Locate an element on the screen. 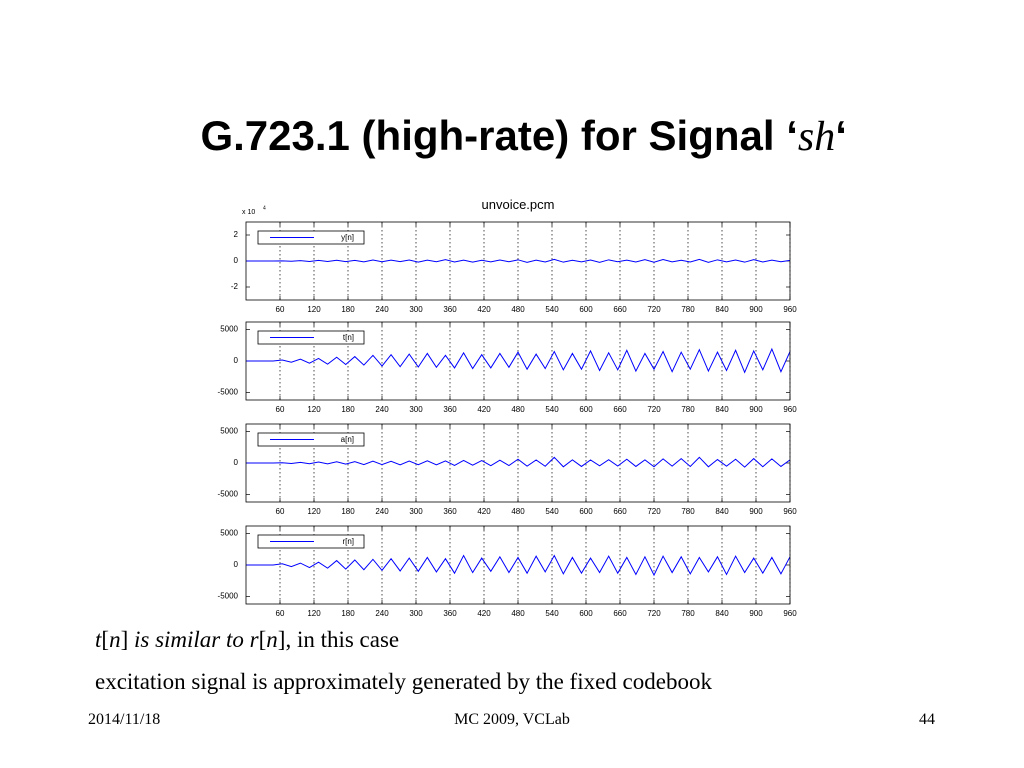 The width and height of the screenshot is (1024, 768). y-multiplier: x 10 is located at coordinates (248, 212).